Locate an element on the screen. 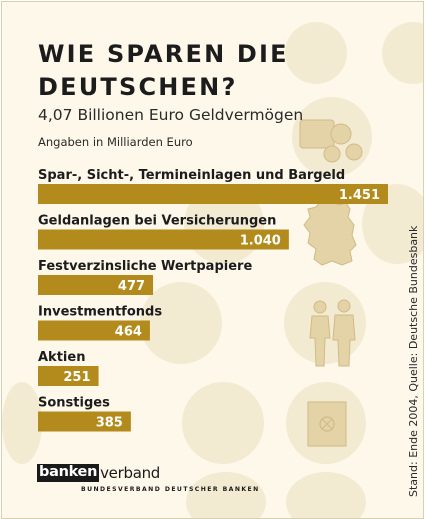 The width and height of the screenshot is (425, 519). category-label: Festverzinsliche Wertpapiere is located at coordinates (145, 266).